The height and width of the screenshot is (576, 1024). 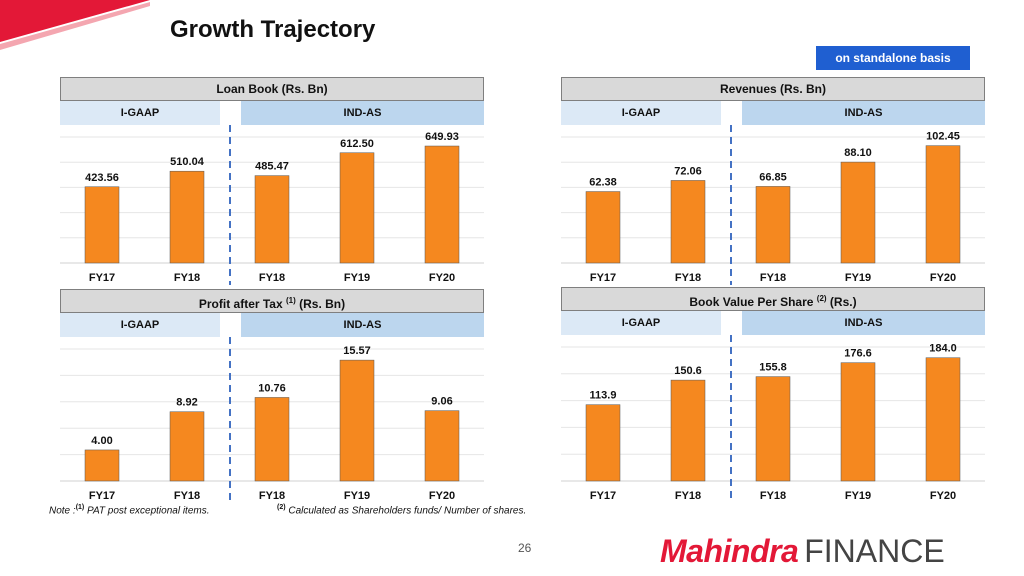 I want to click on pat-title-unit: (Rs. Bn), so click(x=322, y=304).